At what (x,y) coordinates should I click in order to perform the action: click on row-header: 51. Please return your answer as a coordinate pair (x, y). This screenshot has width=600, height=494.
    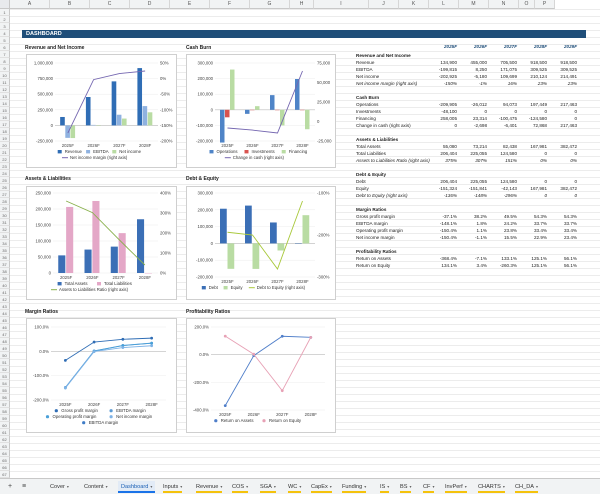
    Looking at the image, I should click on (5, 362).